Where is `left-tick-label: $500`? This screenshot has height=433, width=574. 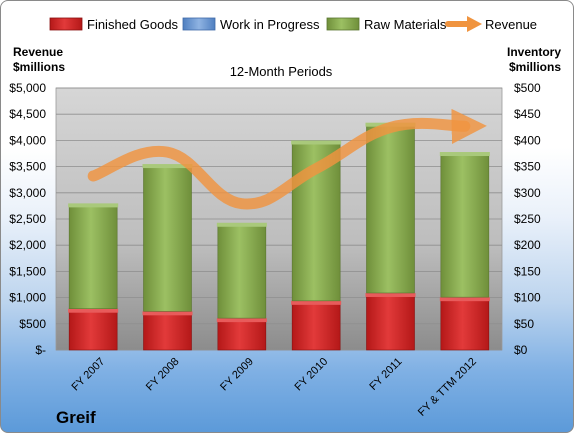
left-tick-label: $500 is located at coordinates (32, 324).